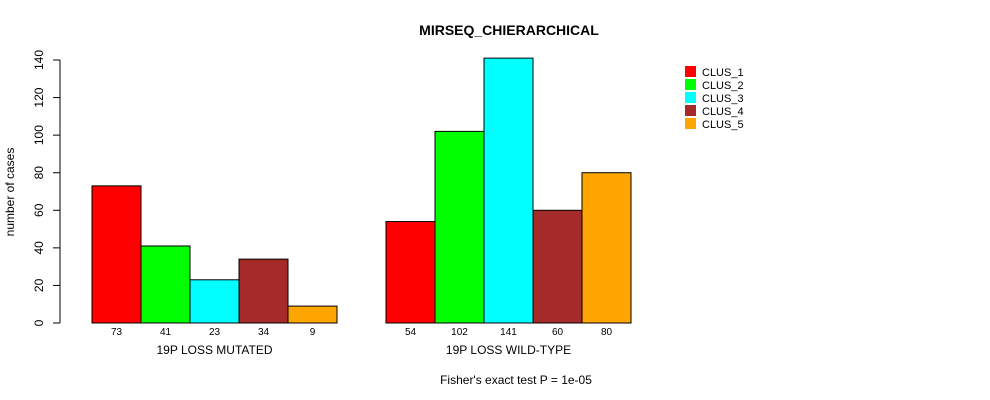 The height and width of the screenshot is (400, 990). I want to click on y-tick-label: 120, so click(39, 97).